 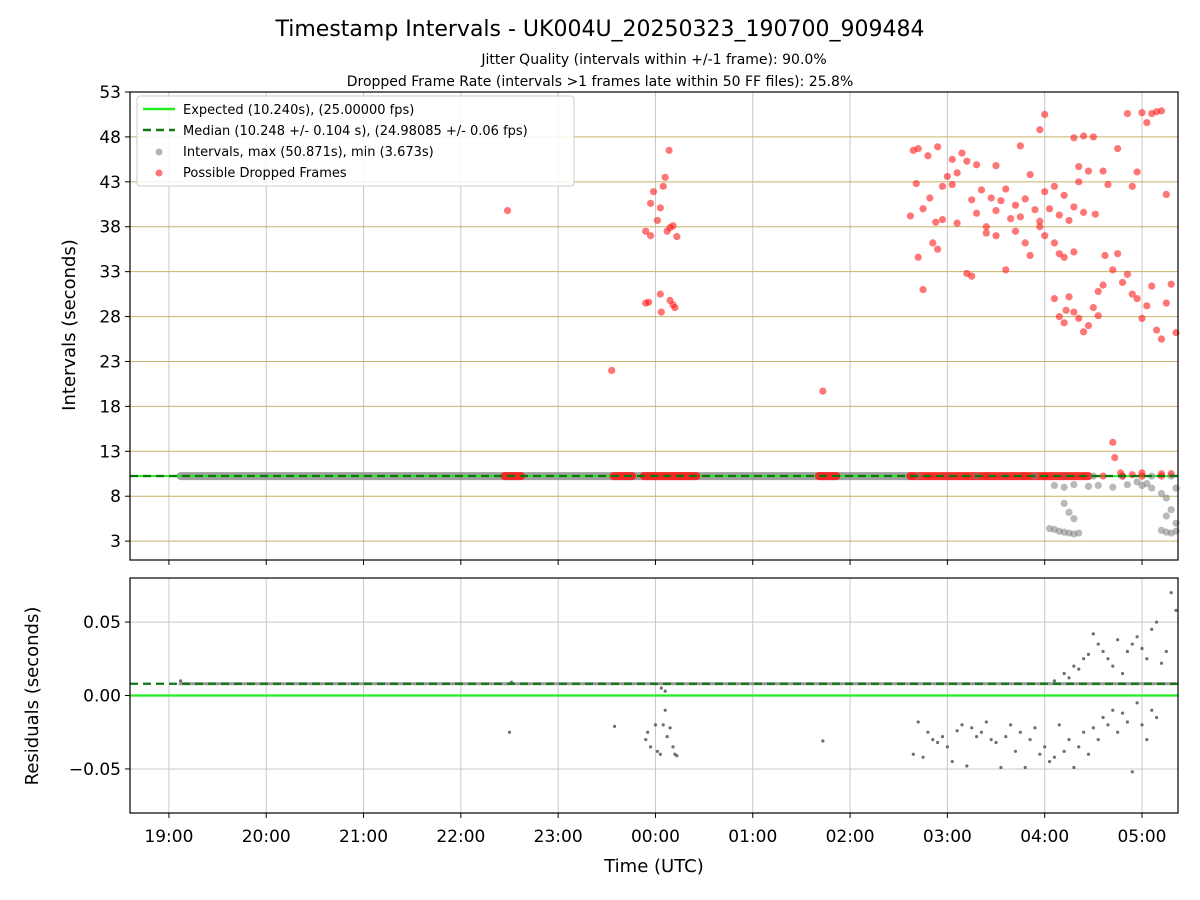 I want to click on x-tick-label: 03:00, so click(x=947, y=837).